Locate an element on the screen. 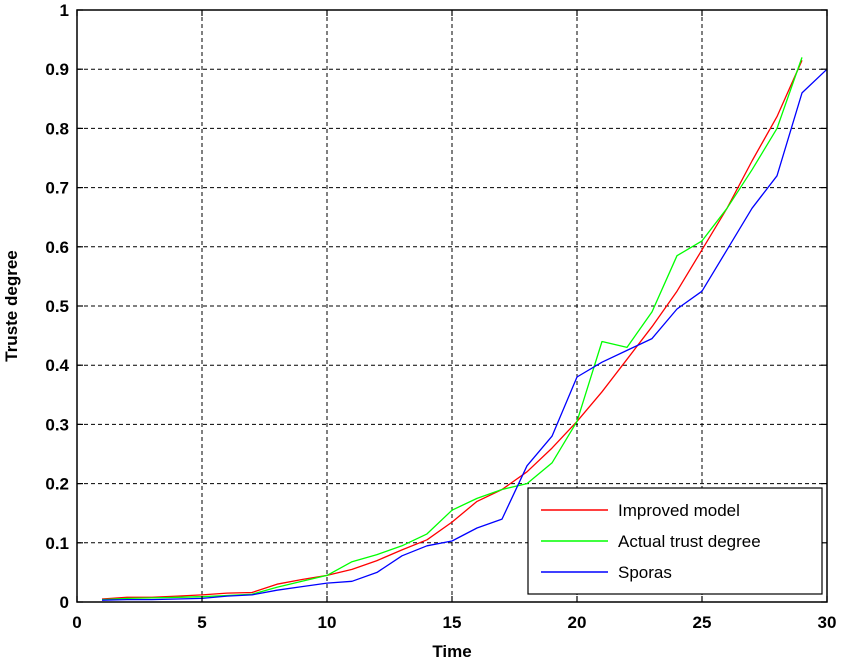 Image resolution: width=841 pixels, height=660 pixels. y-tick-label: 0 is located at coordinates (64, 602).